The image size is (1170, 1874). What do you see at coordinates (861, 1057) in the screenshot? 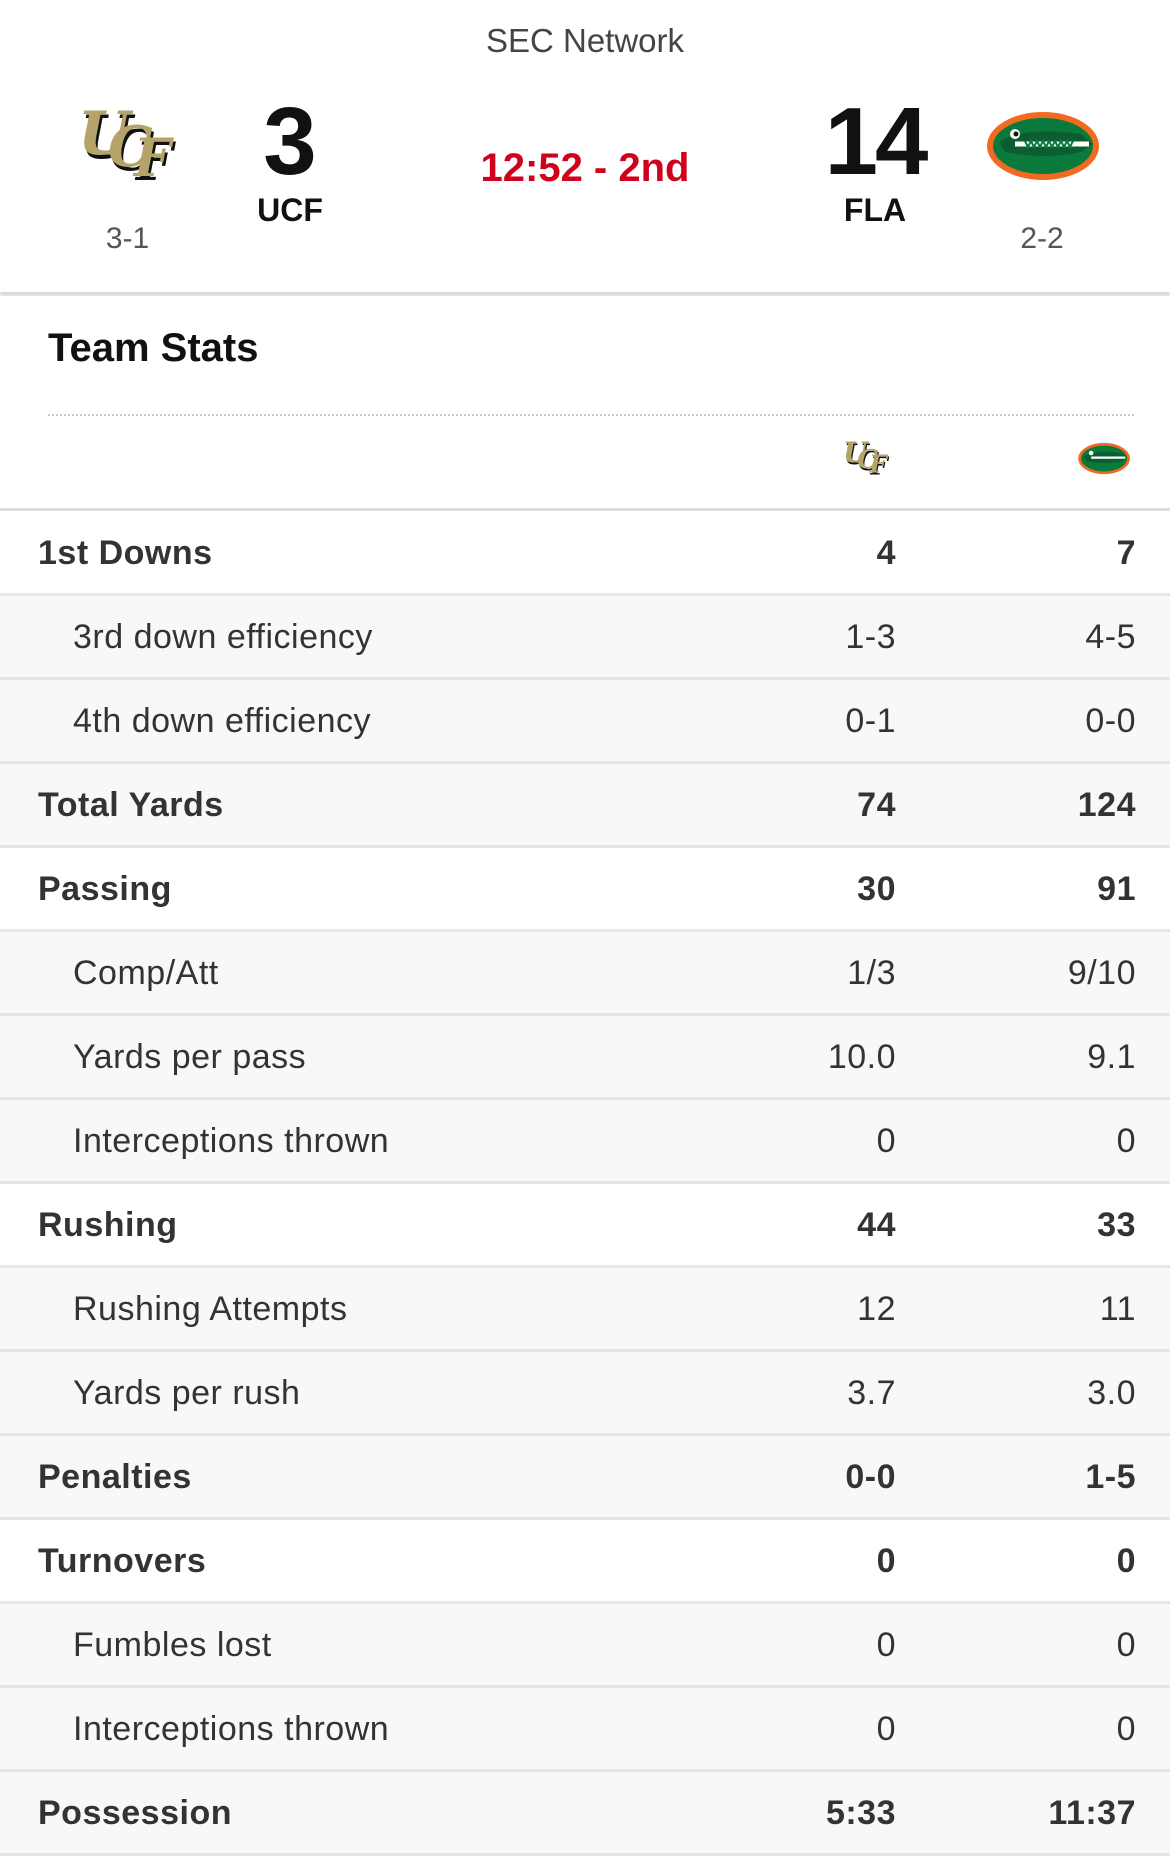
I see `away-stat-value: 10.0` at bounding box center [861, 1057].